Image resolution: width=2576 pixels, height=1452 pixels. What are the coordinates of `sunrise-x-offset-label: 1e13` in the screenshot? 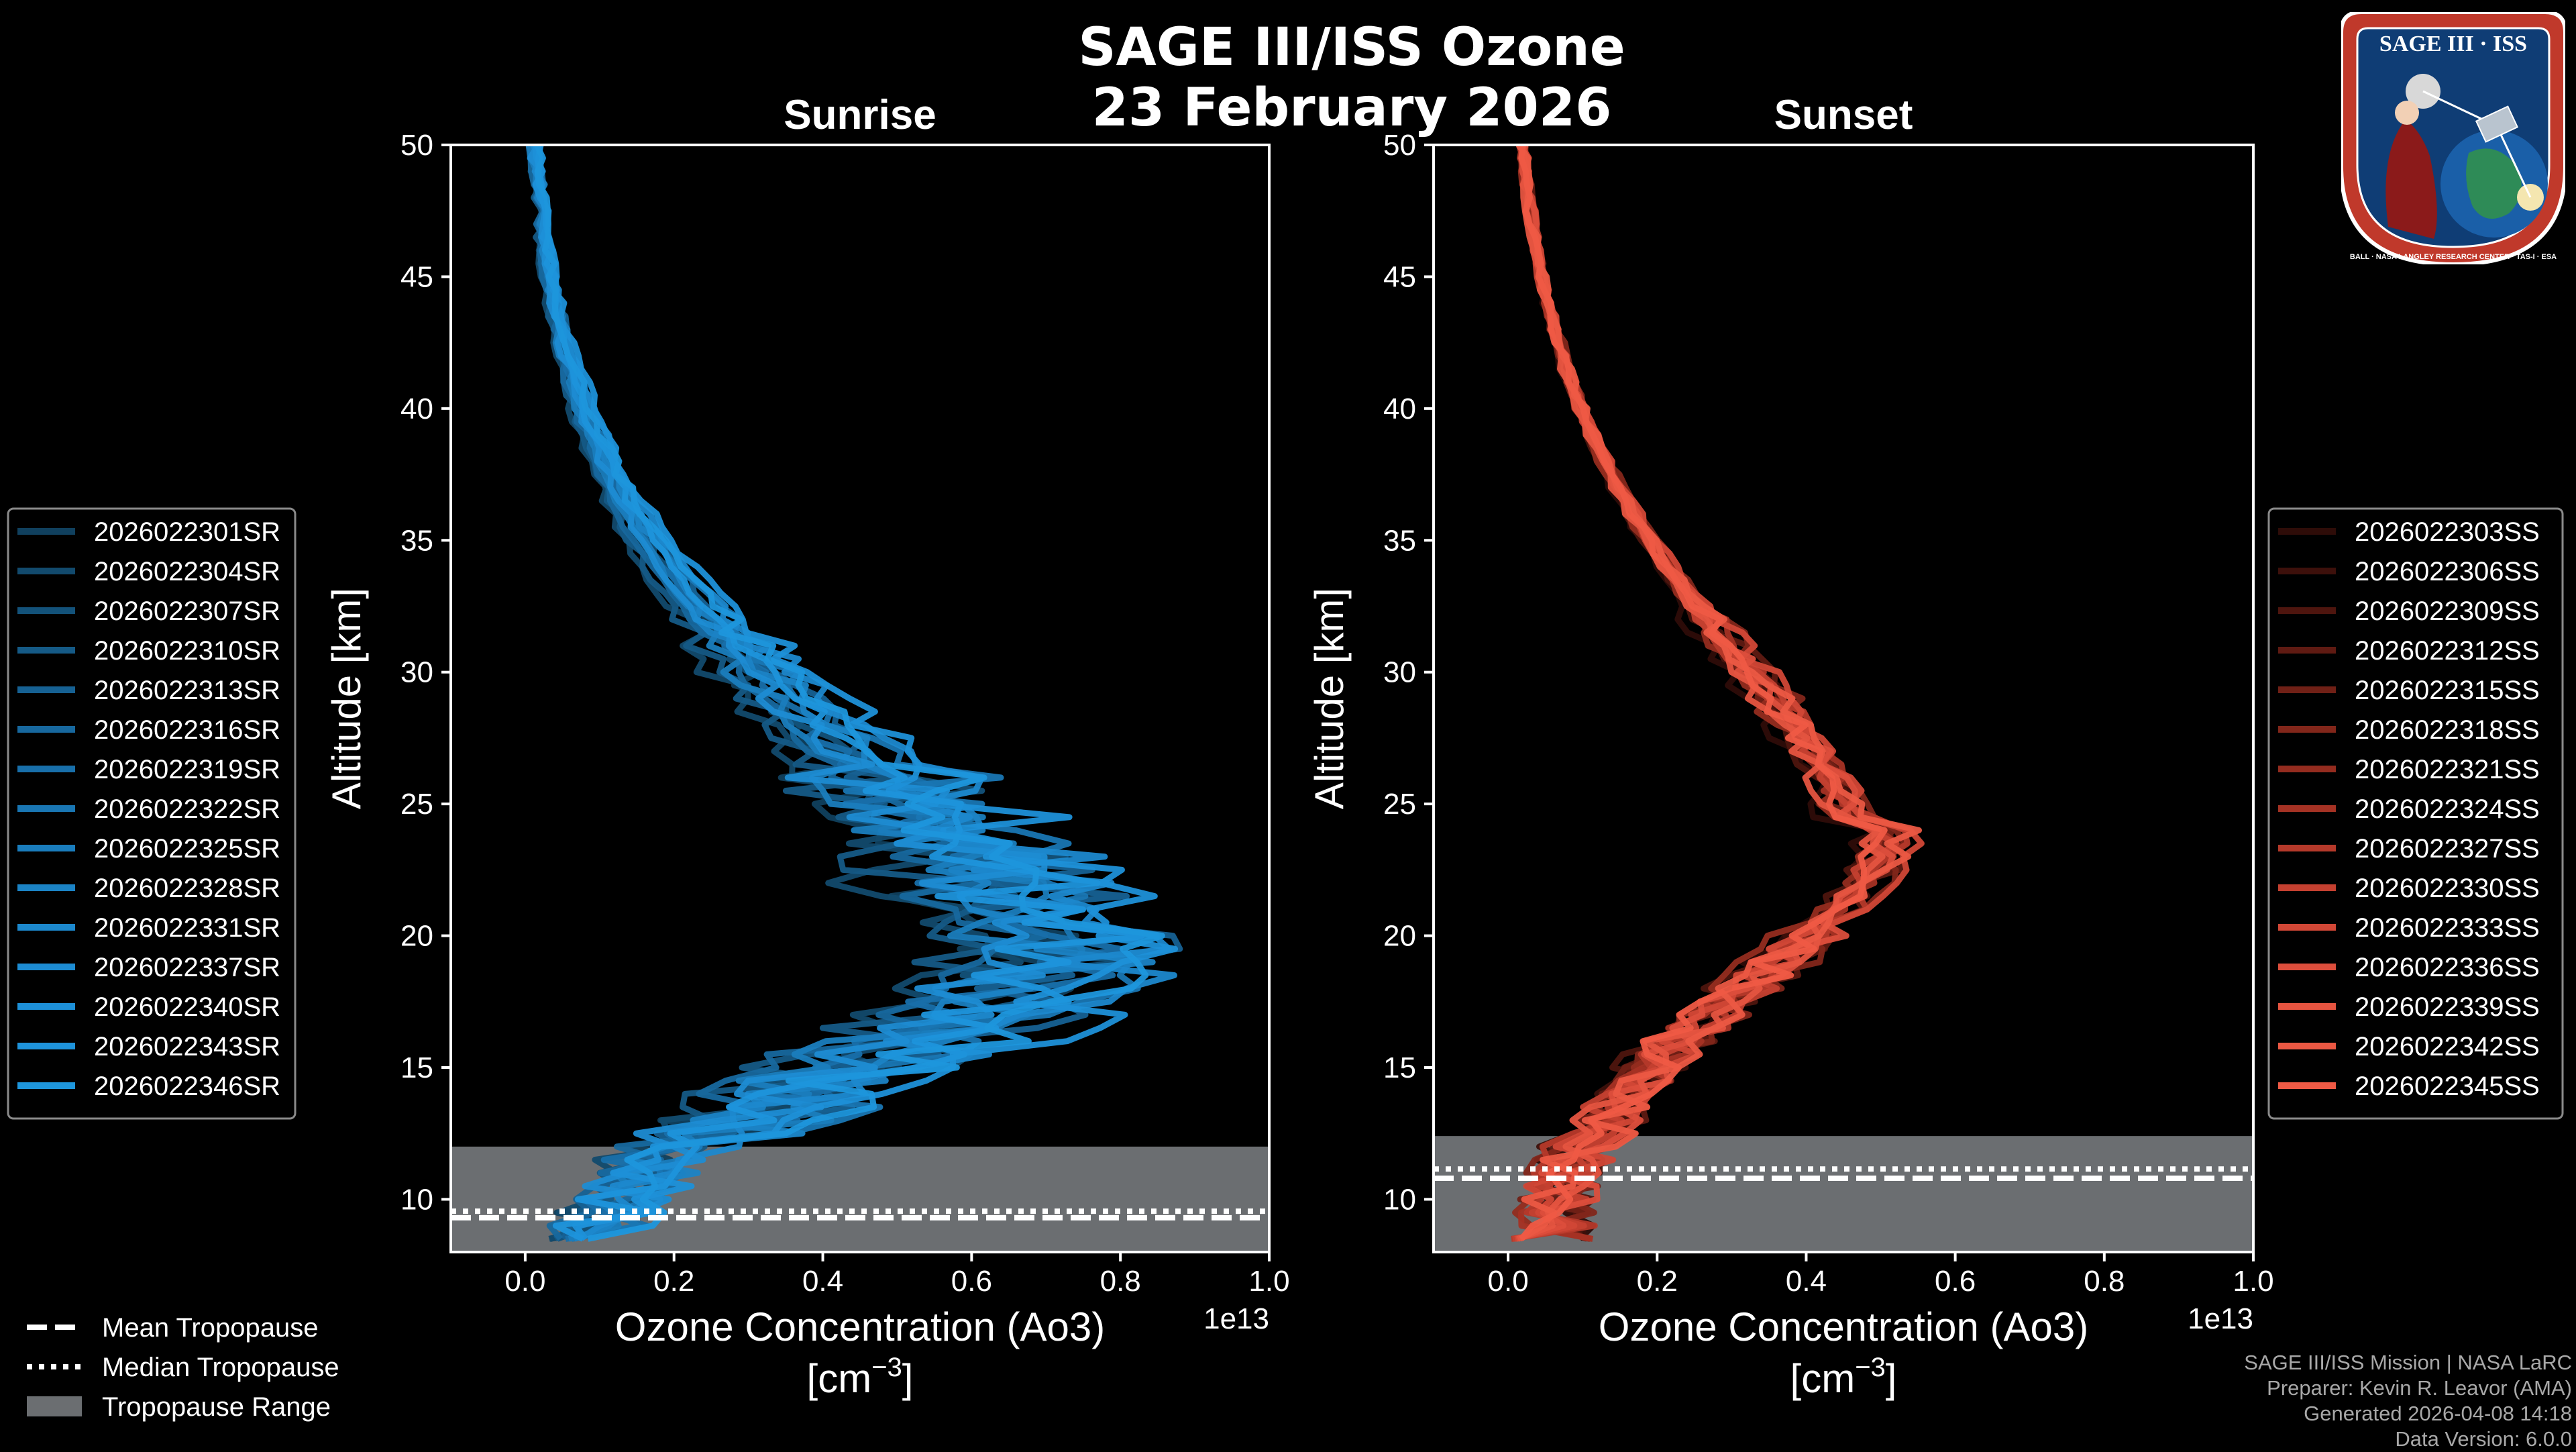 It's located at (1236, 1319).